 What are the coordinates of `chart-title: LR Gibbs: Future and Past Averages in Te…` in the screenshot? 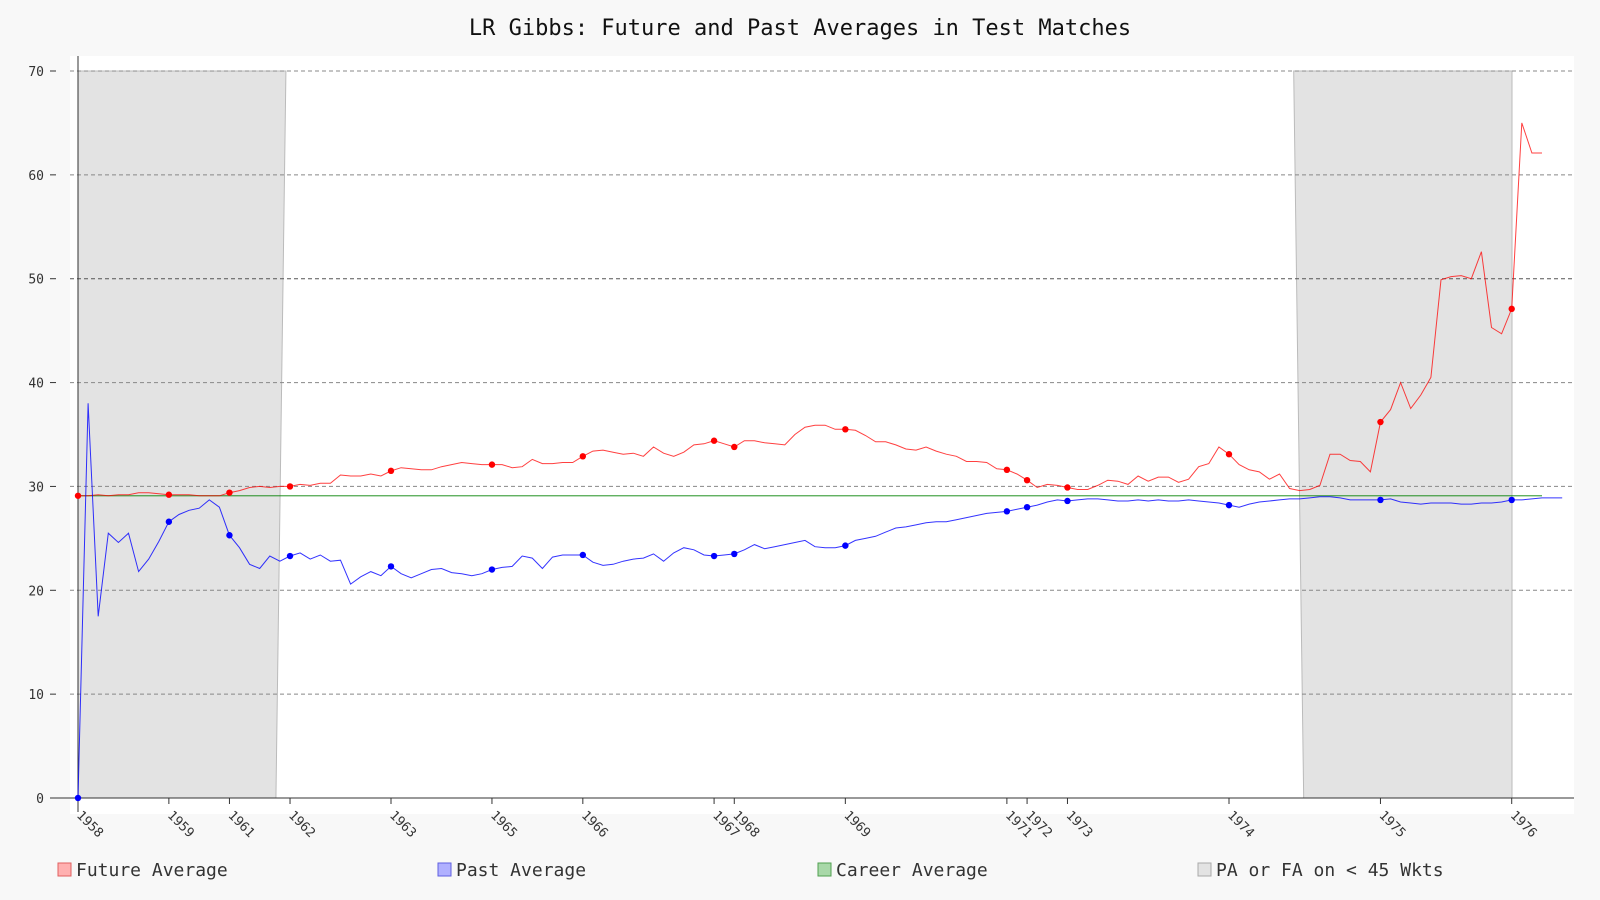 It's located at (800, 28).